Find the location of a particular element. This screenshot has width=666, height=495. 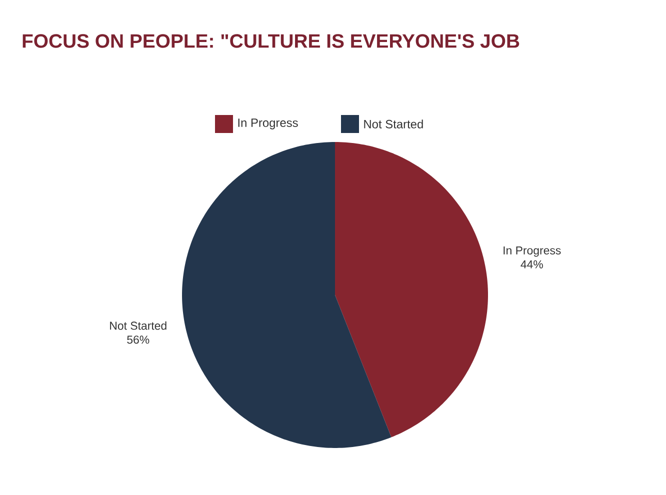

data-label: 56% is located at coordinates (138, 340).